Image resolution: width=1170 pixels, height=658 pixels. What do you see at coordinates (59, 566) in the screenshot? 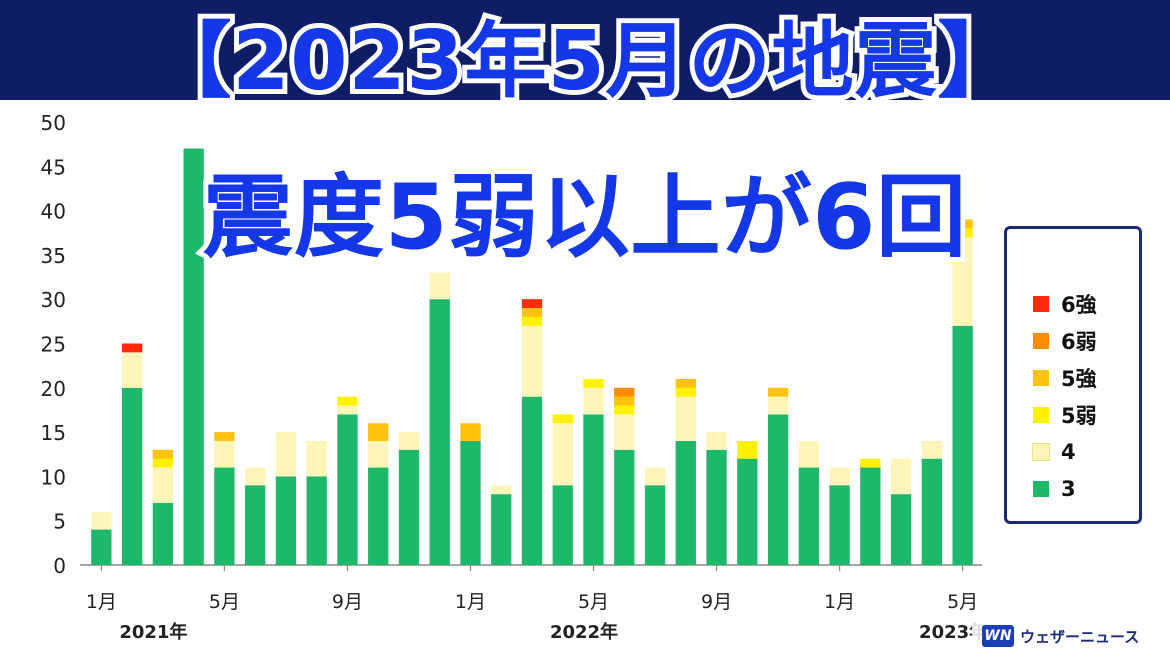
I see `y-tick-label: 0` at bounding box center [59, 566].